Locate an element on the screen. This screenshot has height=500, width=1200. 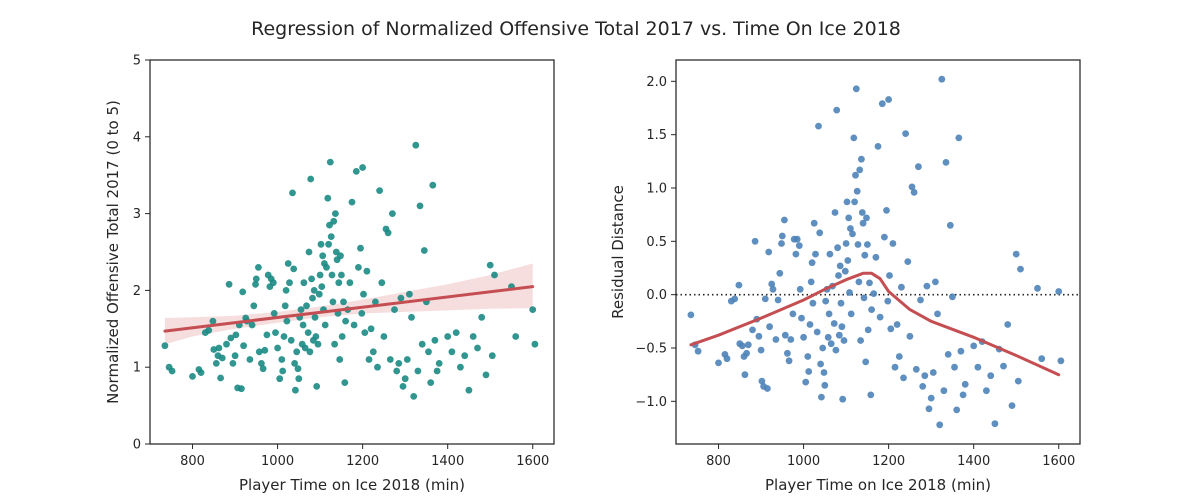
left-y-tick-label: 0 is located at coordinates (137, 445).